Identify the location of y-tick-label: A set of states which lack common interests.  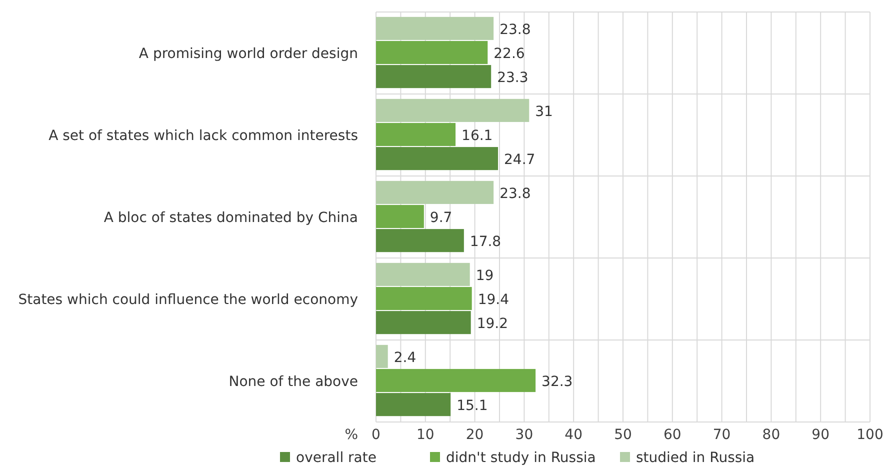
(203, 136).